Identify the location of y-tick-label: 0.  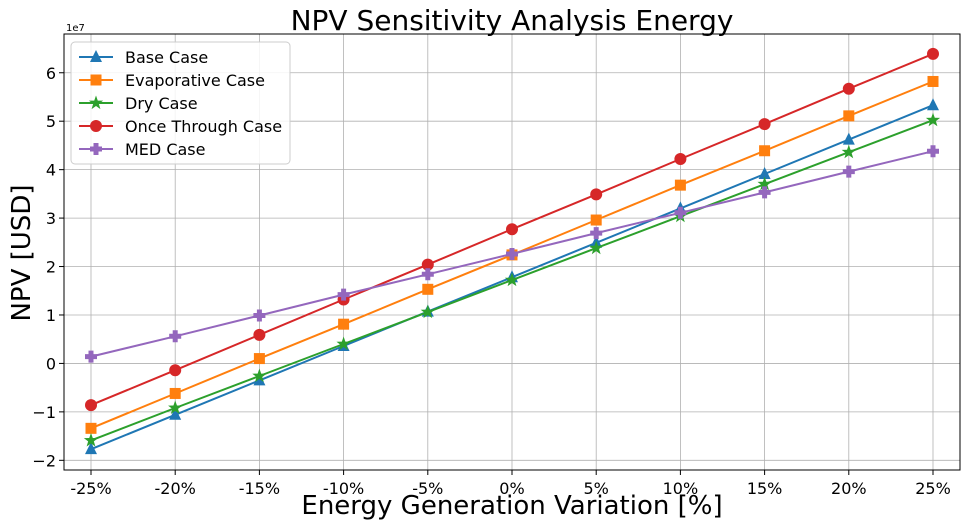
(51, 363).